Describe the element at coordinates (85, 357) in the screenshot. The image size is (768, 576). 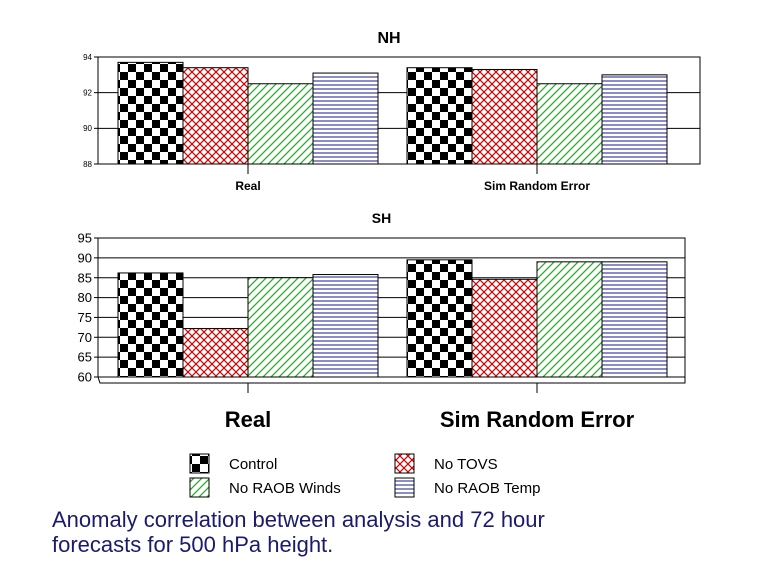
I see `y-tick-label: 65` at that location.